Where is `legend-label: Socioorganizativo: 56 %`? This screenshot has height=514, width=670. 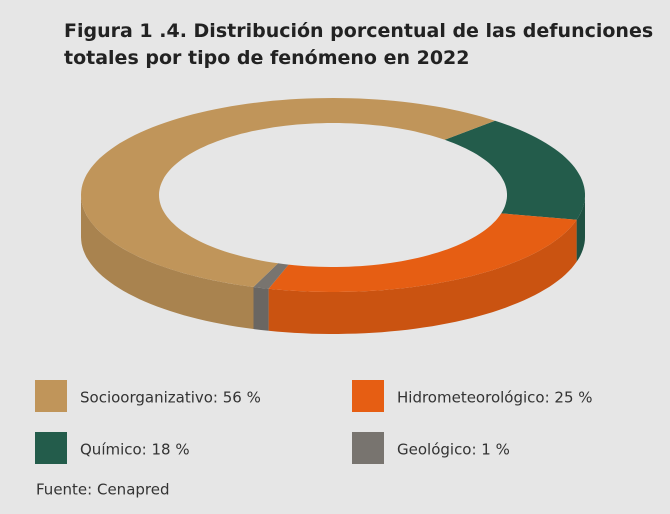 legend-label: Socioorganizativo: 56 % is located at coordinates (170, 398).